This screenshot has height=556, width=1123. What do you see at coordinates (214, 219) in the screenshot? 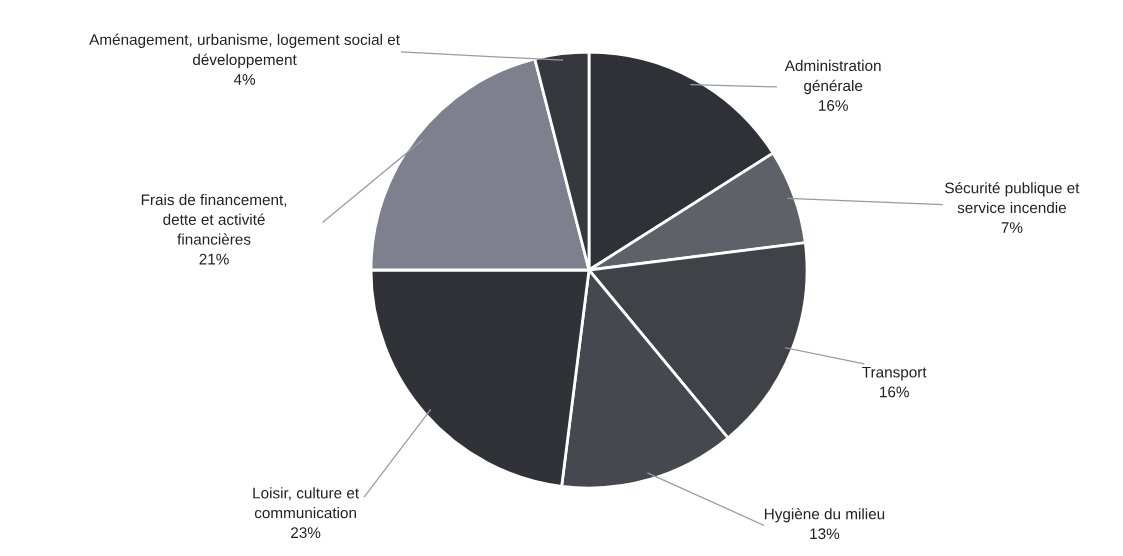
I see `slice-label: Frais de financement, dette et activité financières` at bounding box center [214, 219].